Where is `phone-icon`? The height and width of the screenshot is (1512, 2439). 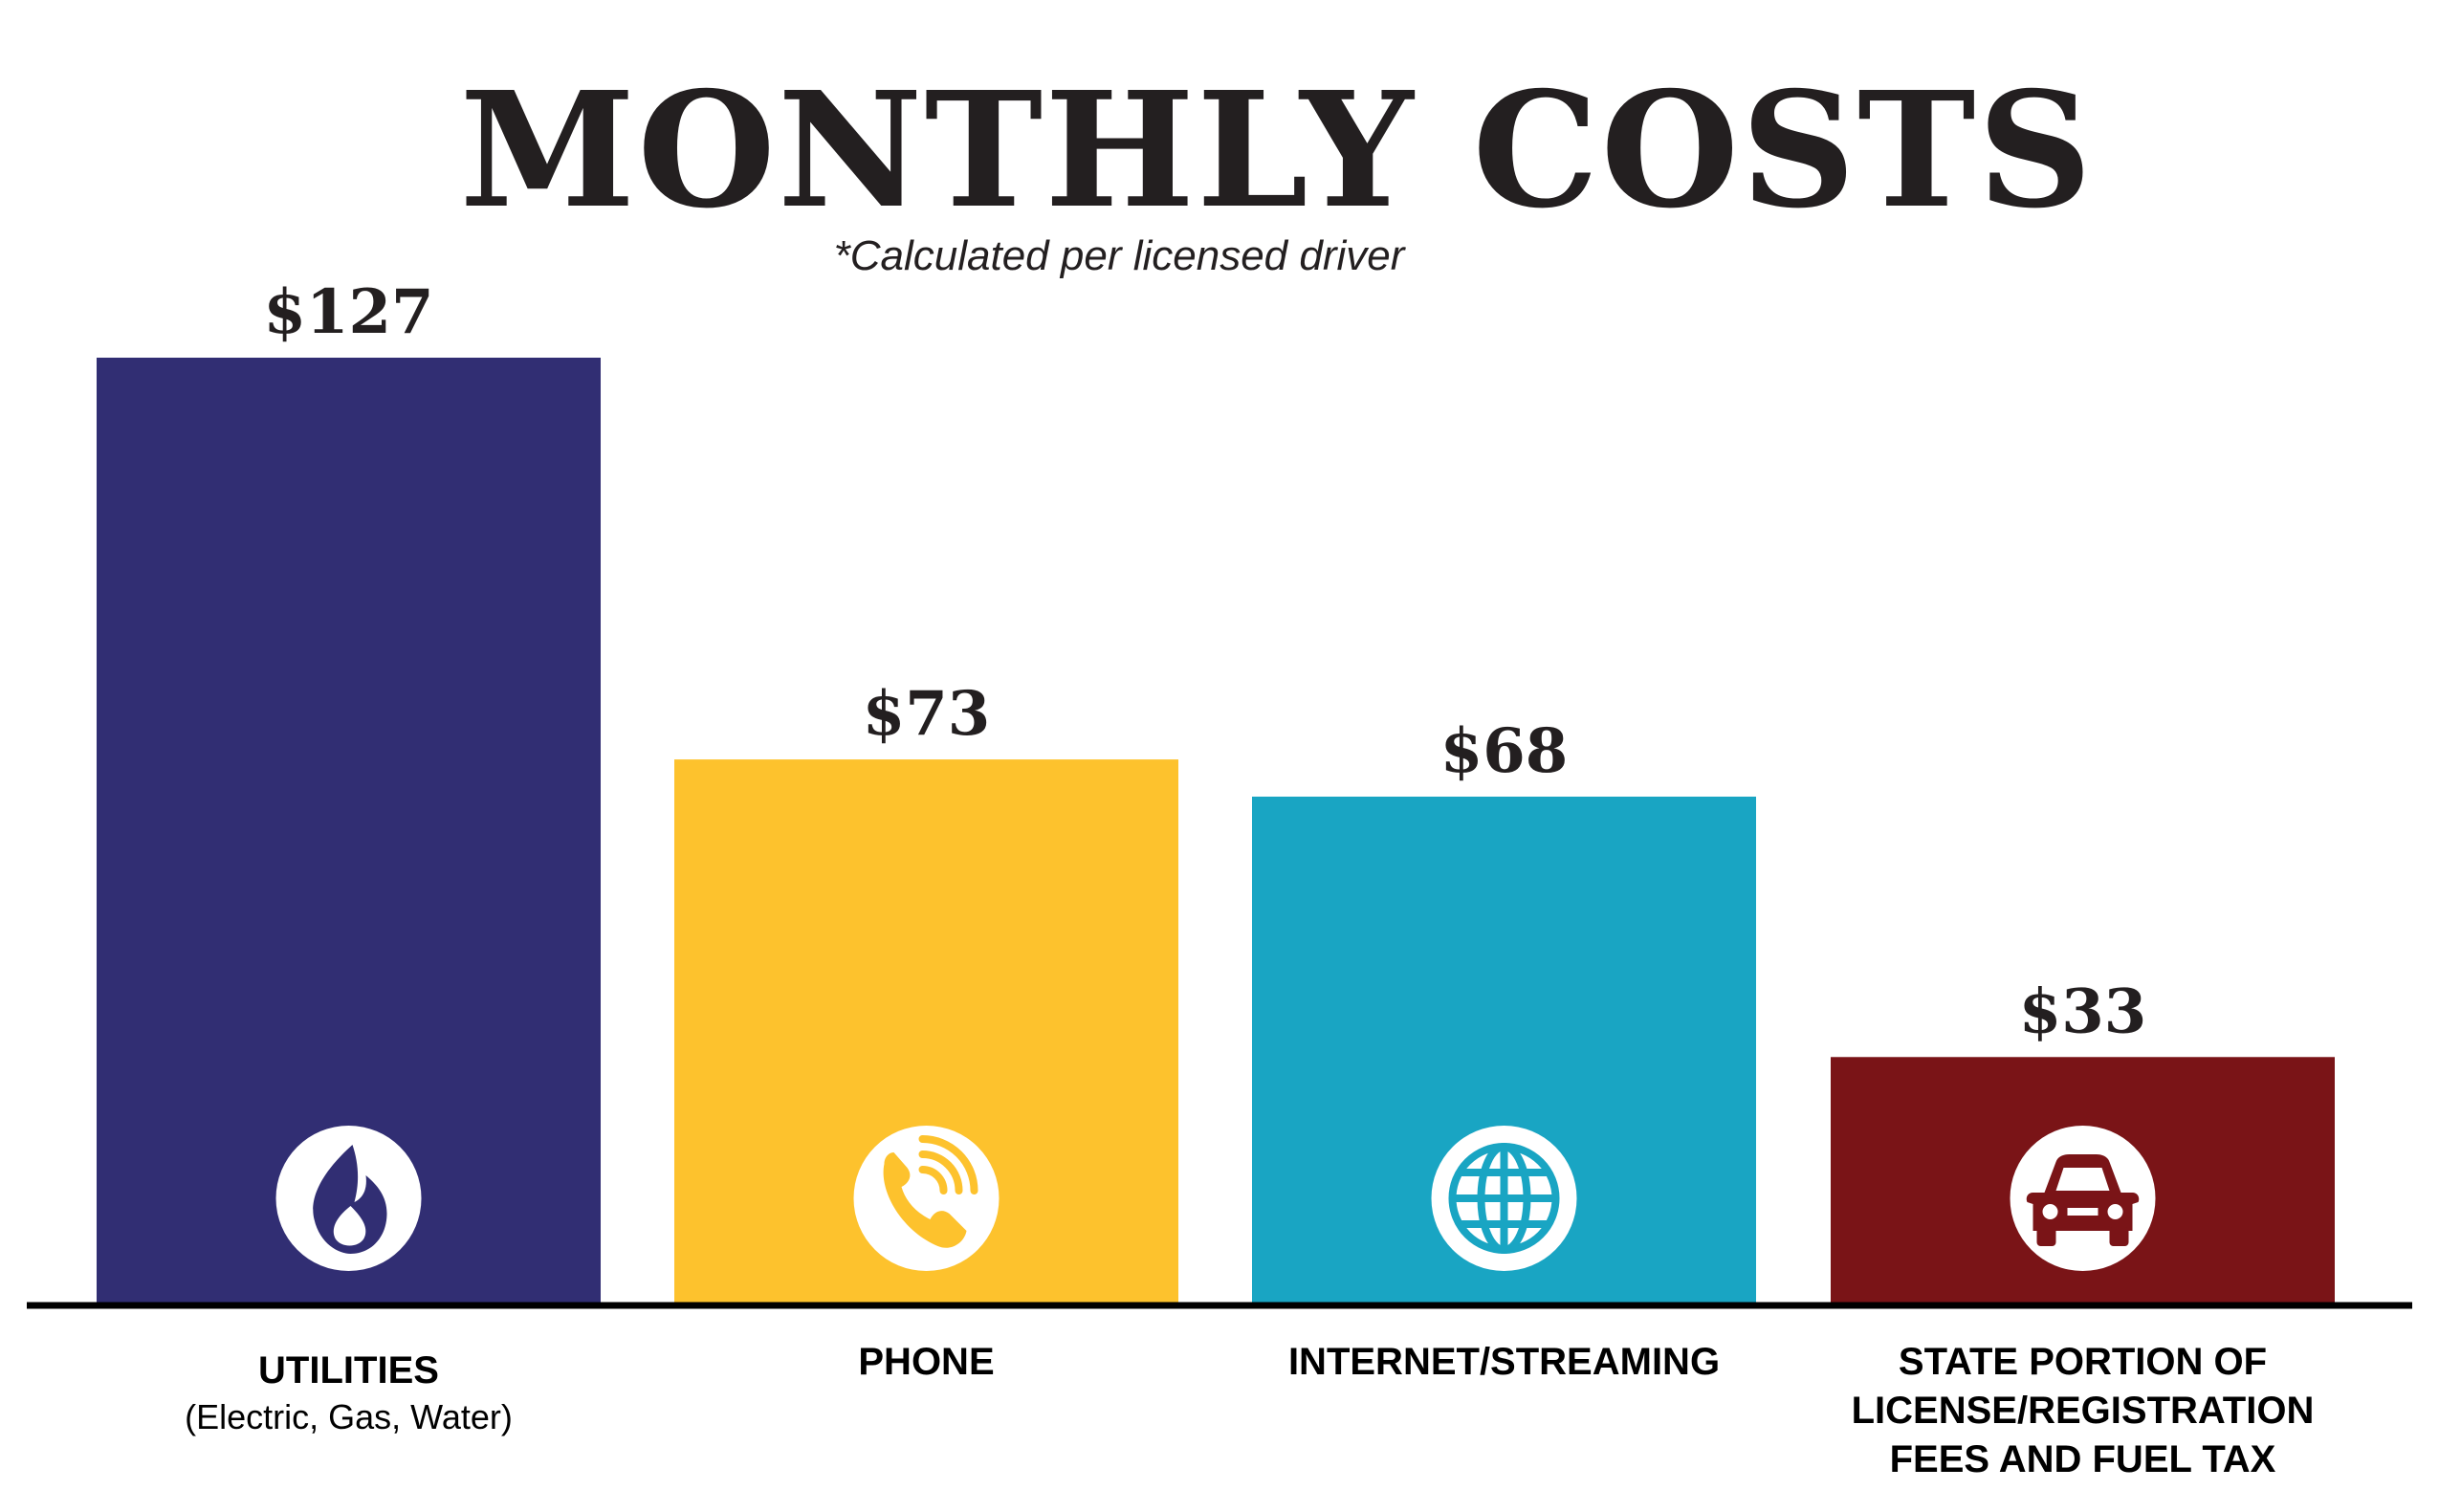 phone-icon is located at coordinates (930, 1191).